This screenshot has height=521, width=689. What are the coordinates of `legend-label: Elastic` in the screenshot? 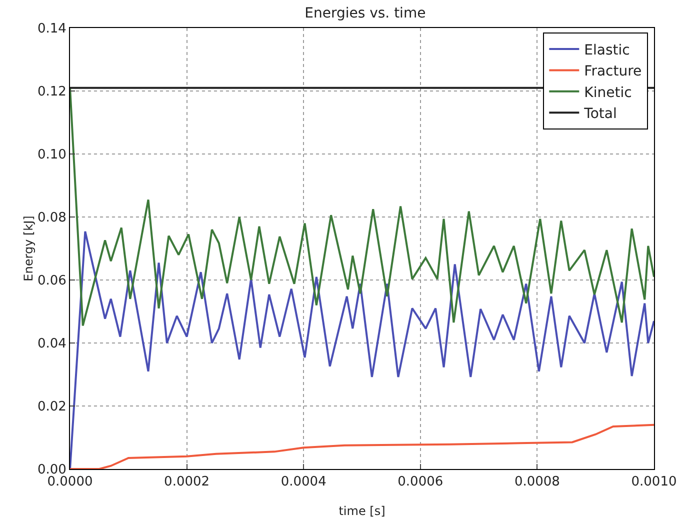 It's located at (607, 50).